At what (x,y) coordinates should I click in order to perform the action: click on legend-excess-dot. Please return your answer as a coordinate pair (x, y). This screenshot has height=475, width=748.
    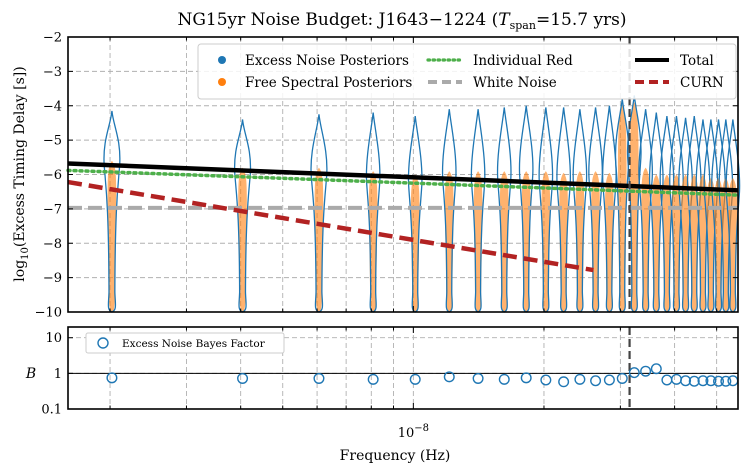
    Looking at the image, I should click on (222, 60).